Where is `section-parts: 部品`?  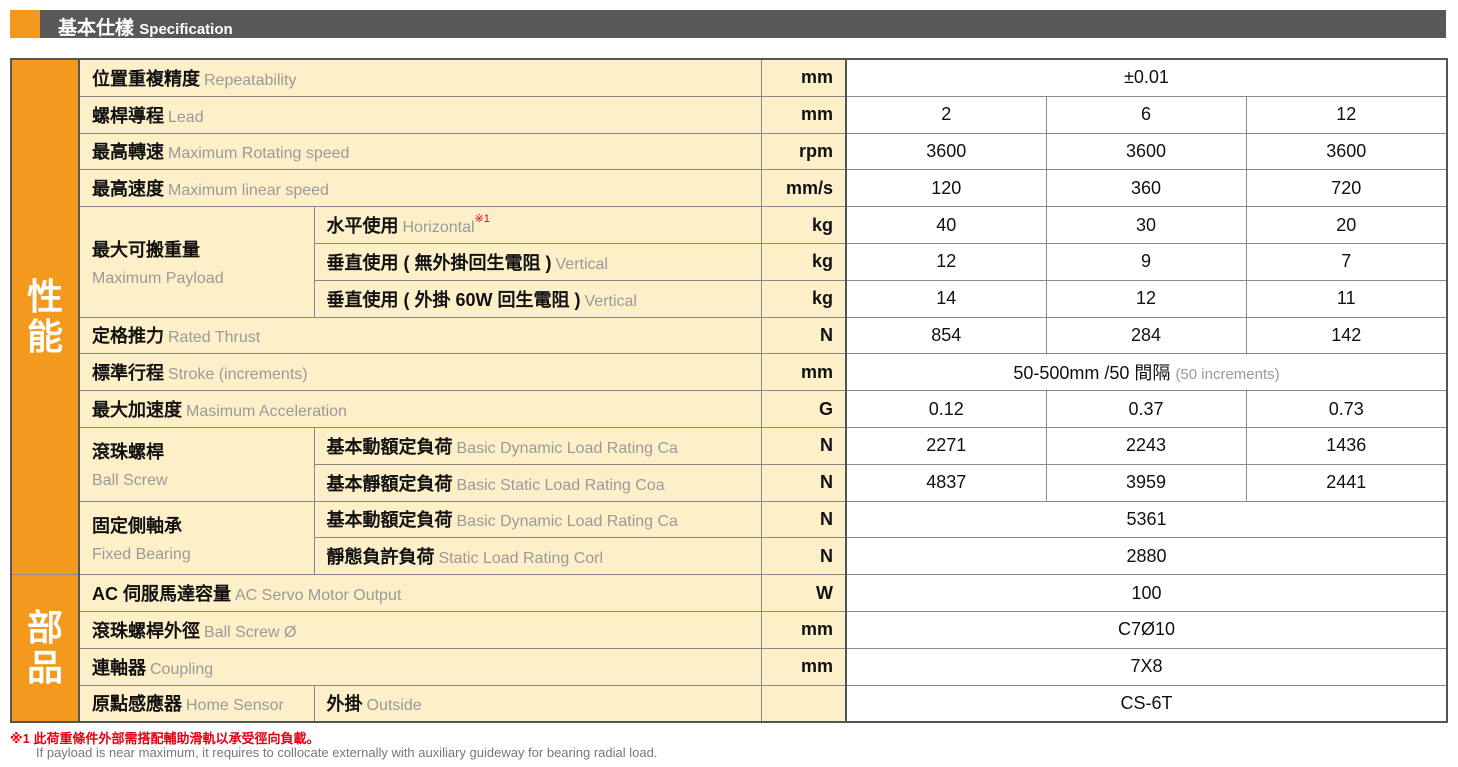 section-parts: 部品 is located at coordinates (45, 648).